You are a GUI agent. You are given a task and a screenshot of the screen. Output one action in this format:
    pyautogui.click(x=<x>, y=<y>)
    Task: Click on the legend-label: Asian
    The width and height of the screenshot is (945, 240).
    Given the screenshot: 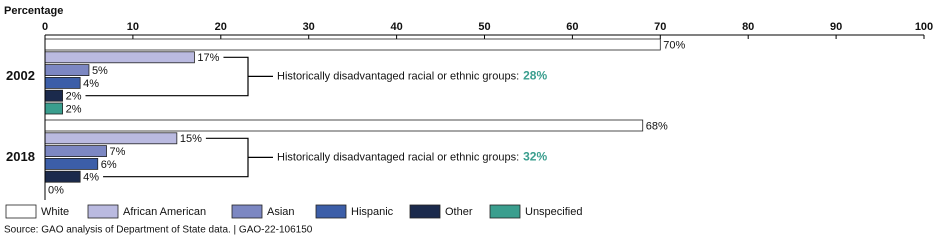 What is the action you would take?
    pyautogui.click(x=281, y=212)
    